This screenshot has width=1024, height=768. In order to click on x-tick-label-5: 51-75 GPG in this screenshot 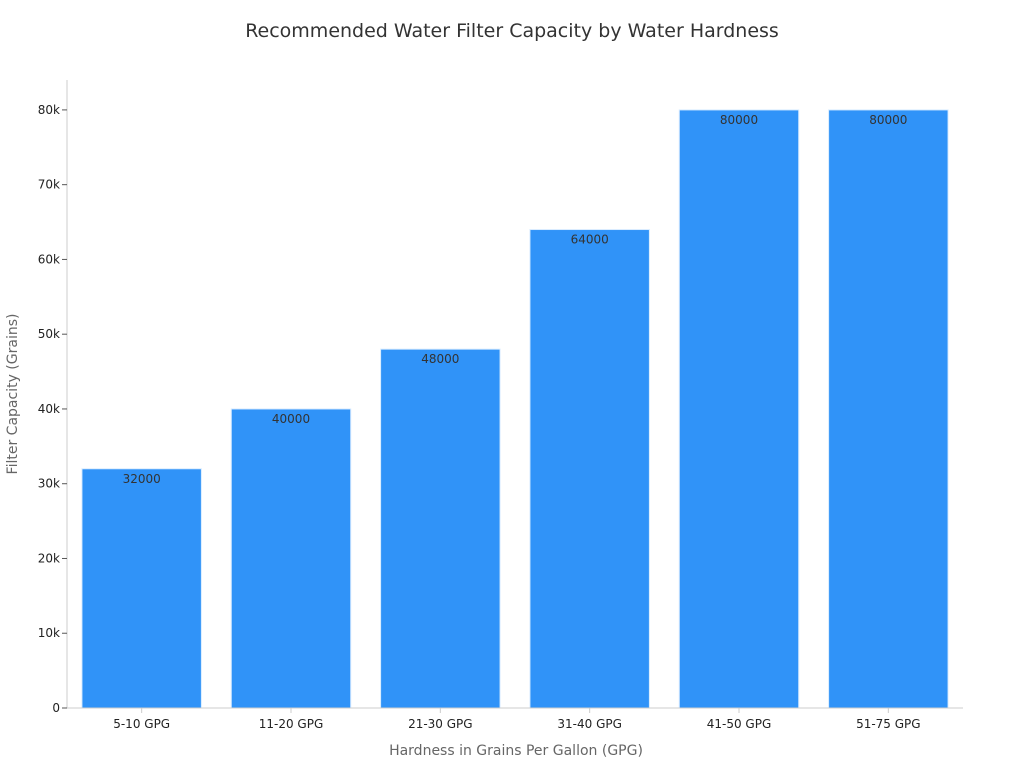, I will do `click(888, 724)`.